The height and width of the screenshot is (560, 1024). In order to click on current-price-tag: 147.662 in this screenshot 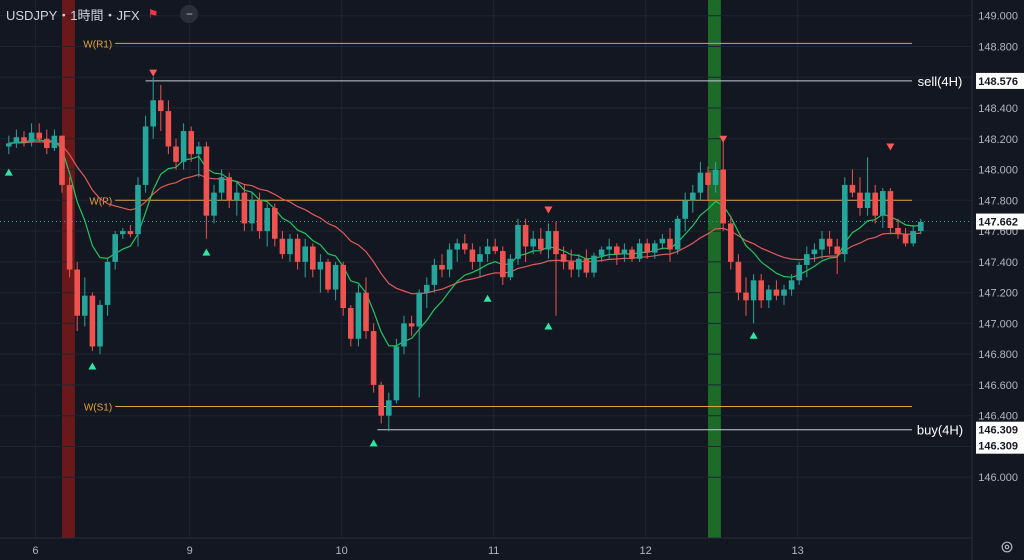, I will do `click(998, 223)`.